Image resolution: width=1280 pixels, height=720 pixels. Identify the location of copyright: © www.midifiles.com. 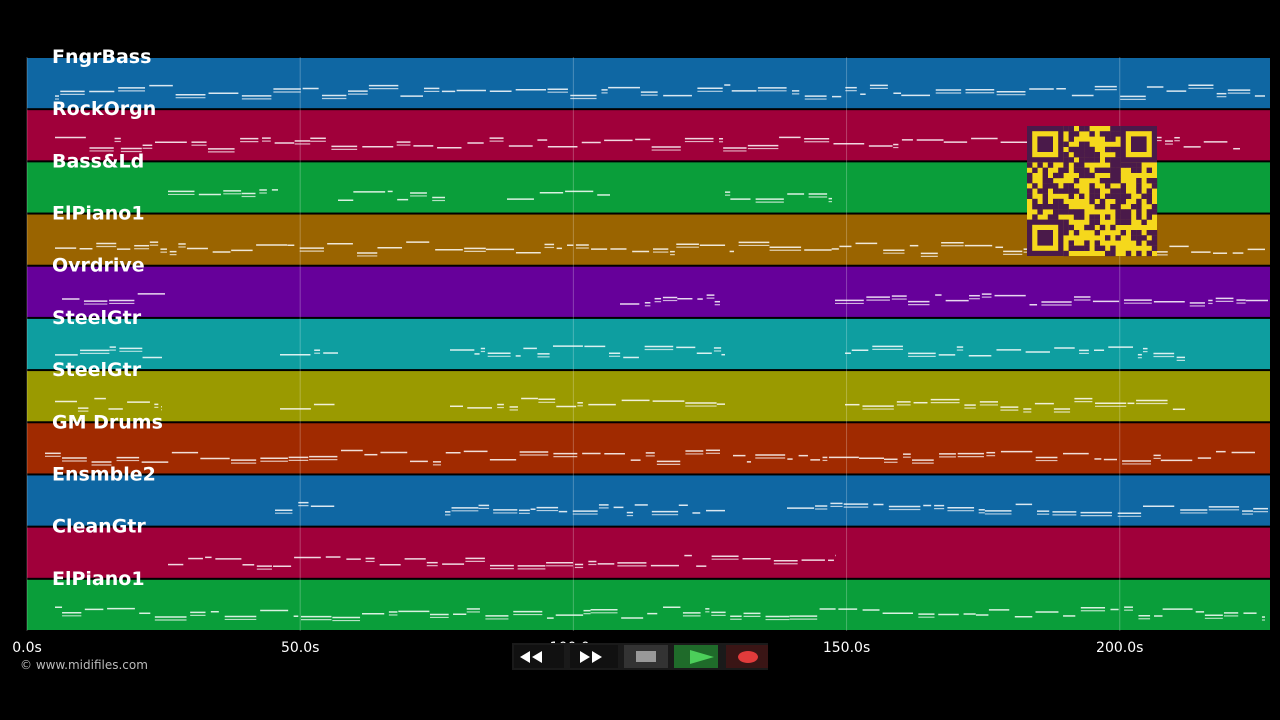
(84, 665).